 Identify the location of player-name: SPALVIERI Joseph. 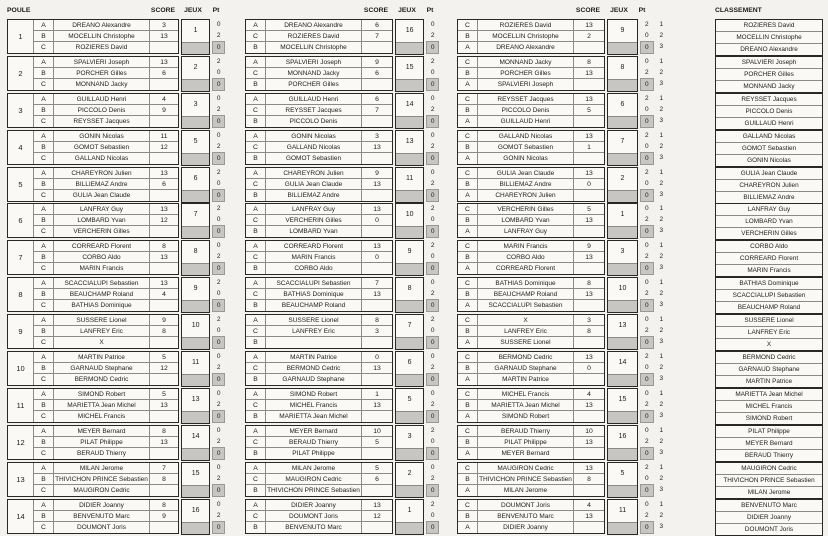
(102, 62).